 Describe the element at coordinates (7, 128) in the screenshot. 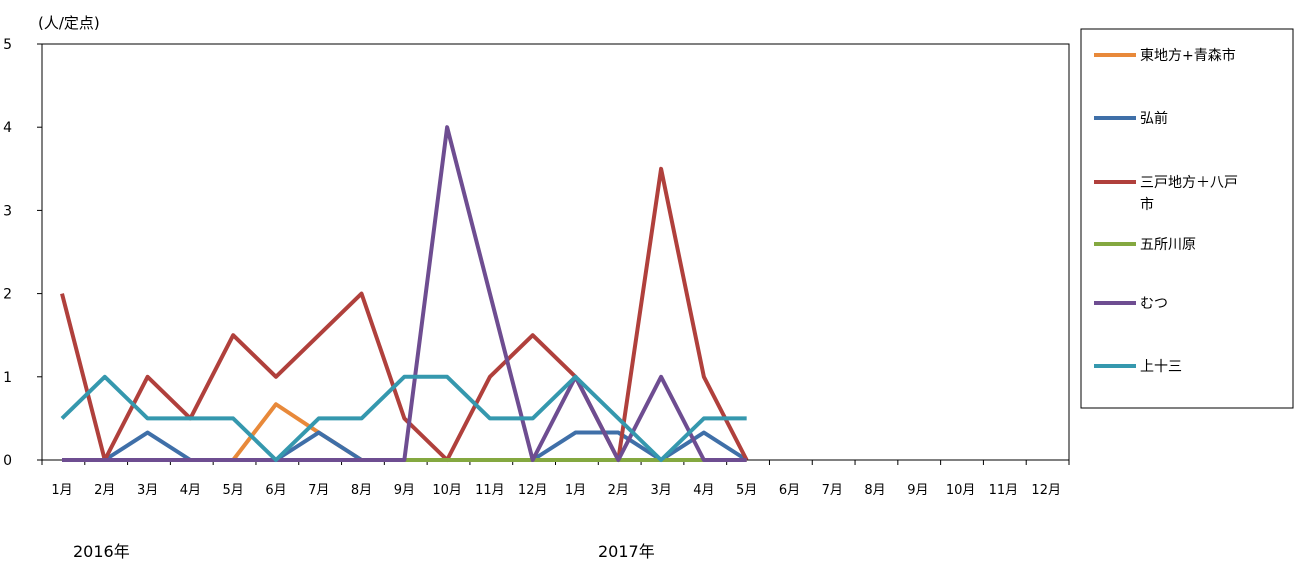

I see `y-tick-label: 4` at that location.